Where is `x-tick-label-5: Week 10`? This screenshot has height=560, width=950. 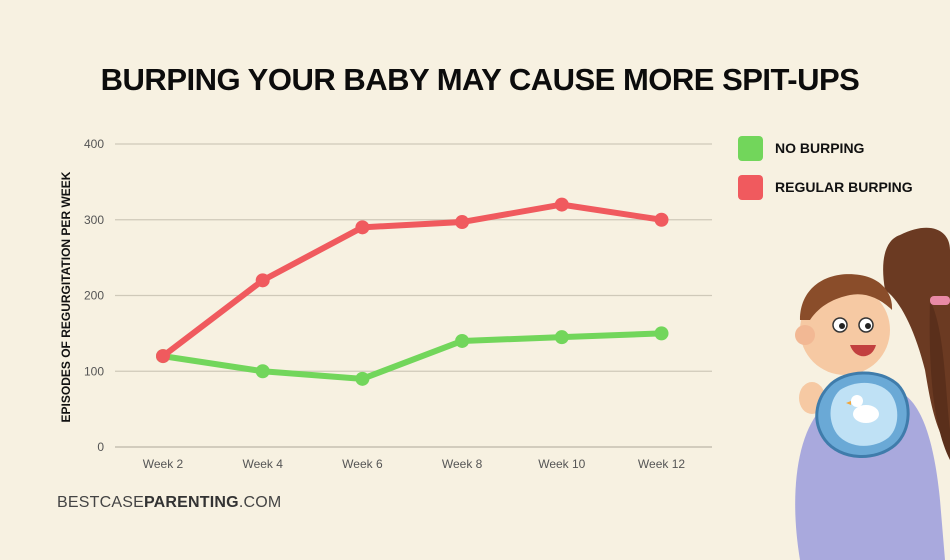
x-tick-label-5: Week 10 is located at coordinates (561, 464).